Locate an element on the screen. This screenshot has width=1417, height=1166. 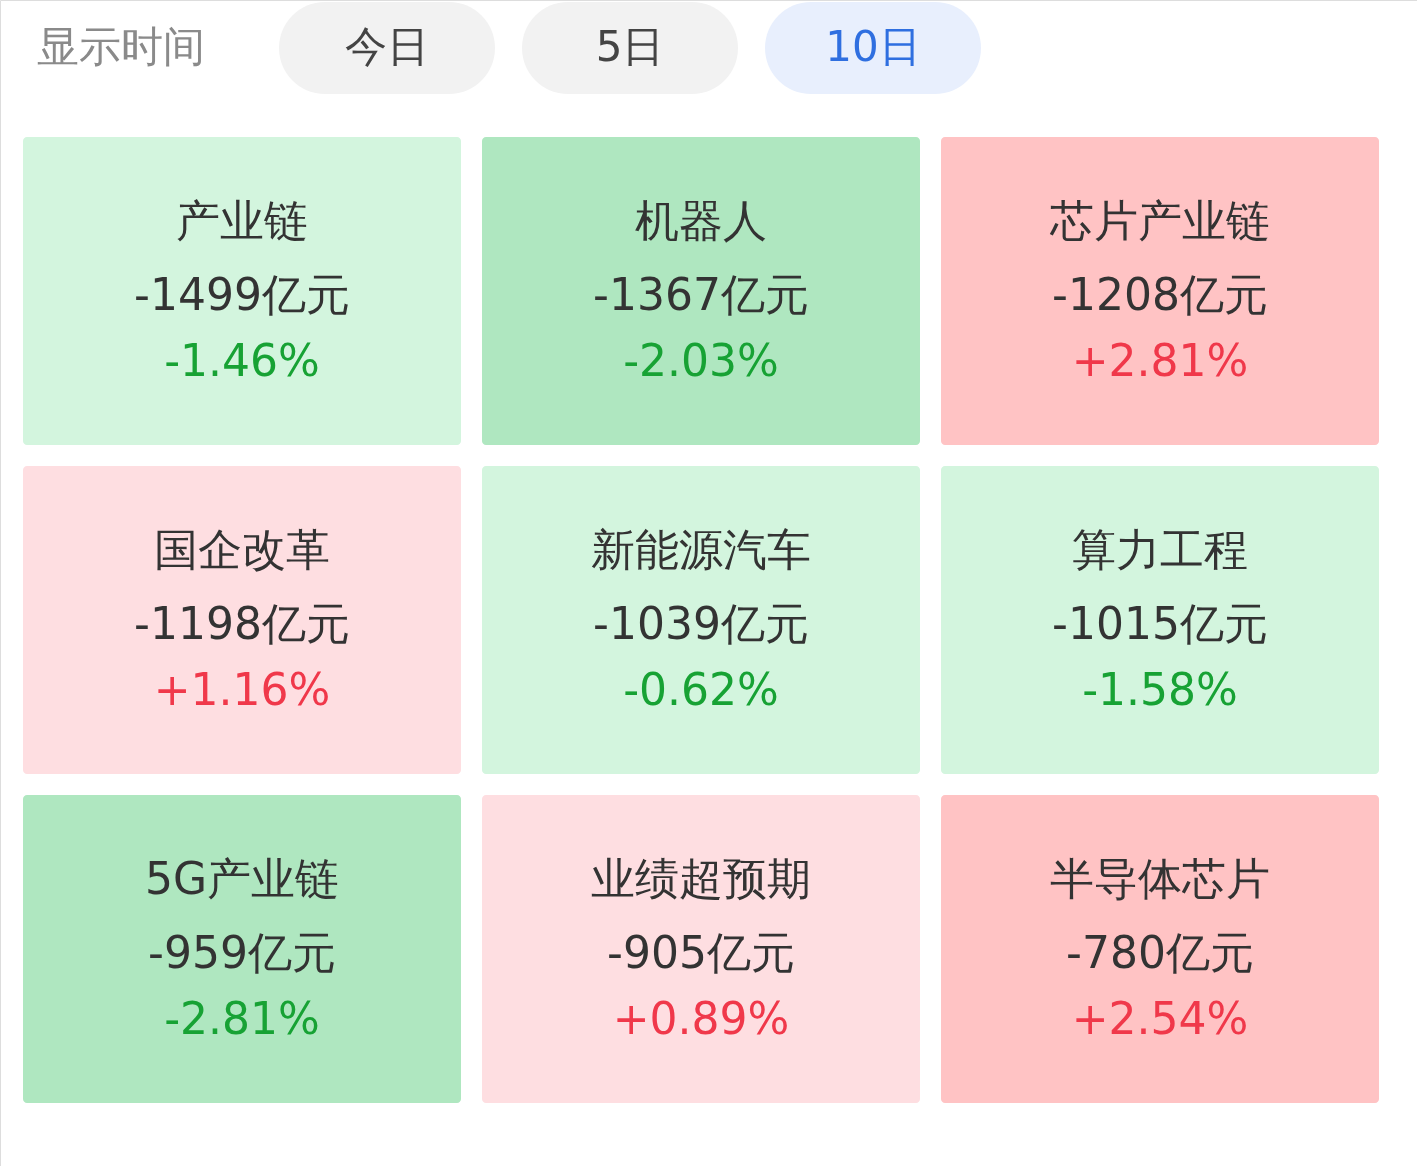
category-label: 机器人 is located at coordinates (701, 220).